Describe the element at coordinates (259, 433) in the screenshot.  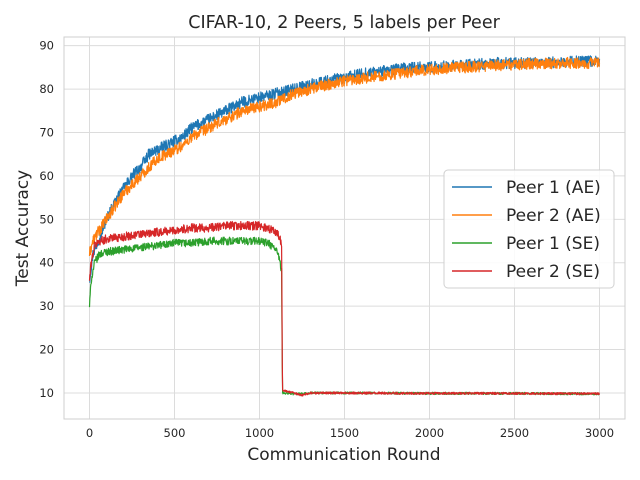
I see `x-tick-label: 1000` at that location.